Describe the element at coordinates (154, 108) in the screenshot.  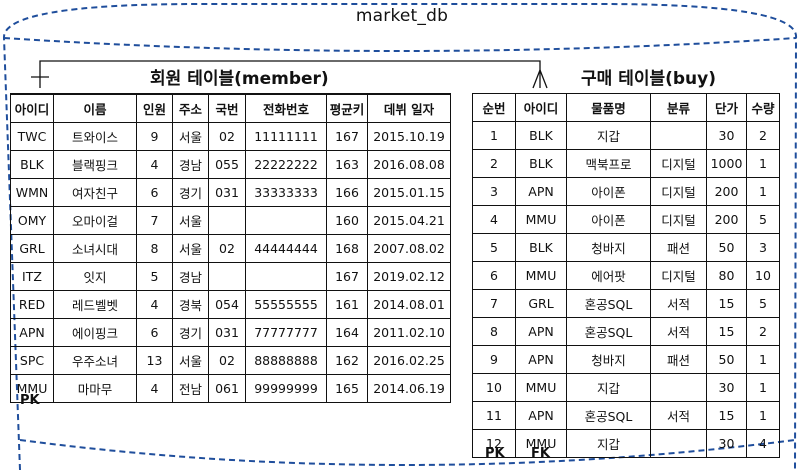
I see `member-column-header: 인원` at that location.